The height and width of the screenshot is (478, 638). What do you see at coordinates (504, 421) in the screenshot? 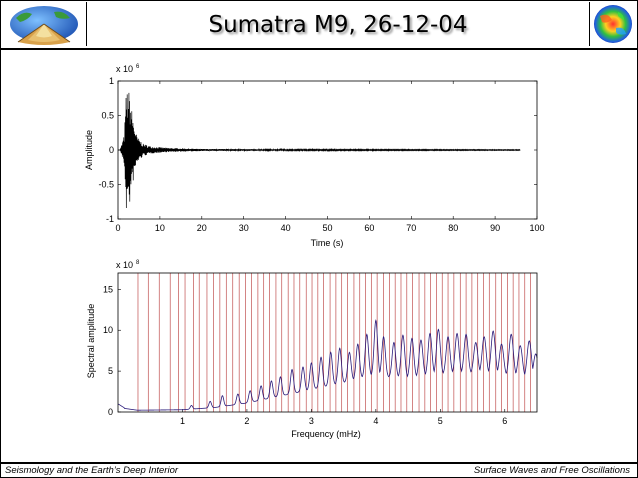
I see `spectrum-x-tick-label: 6` at bounding box center [504, 421].